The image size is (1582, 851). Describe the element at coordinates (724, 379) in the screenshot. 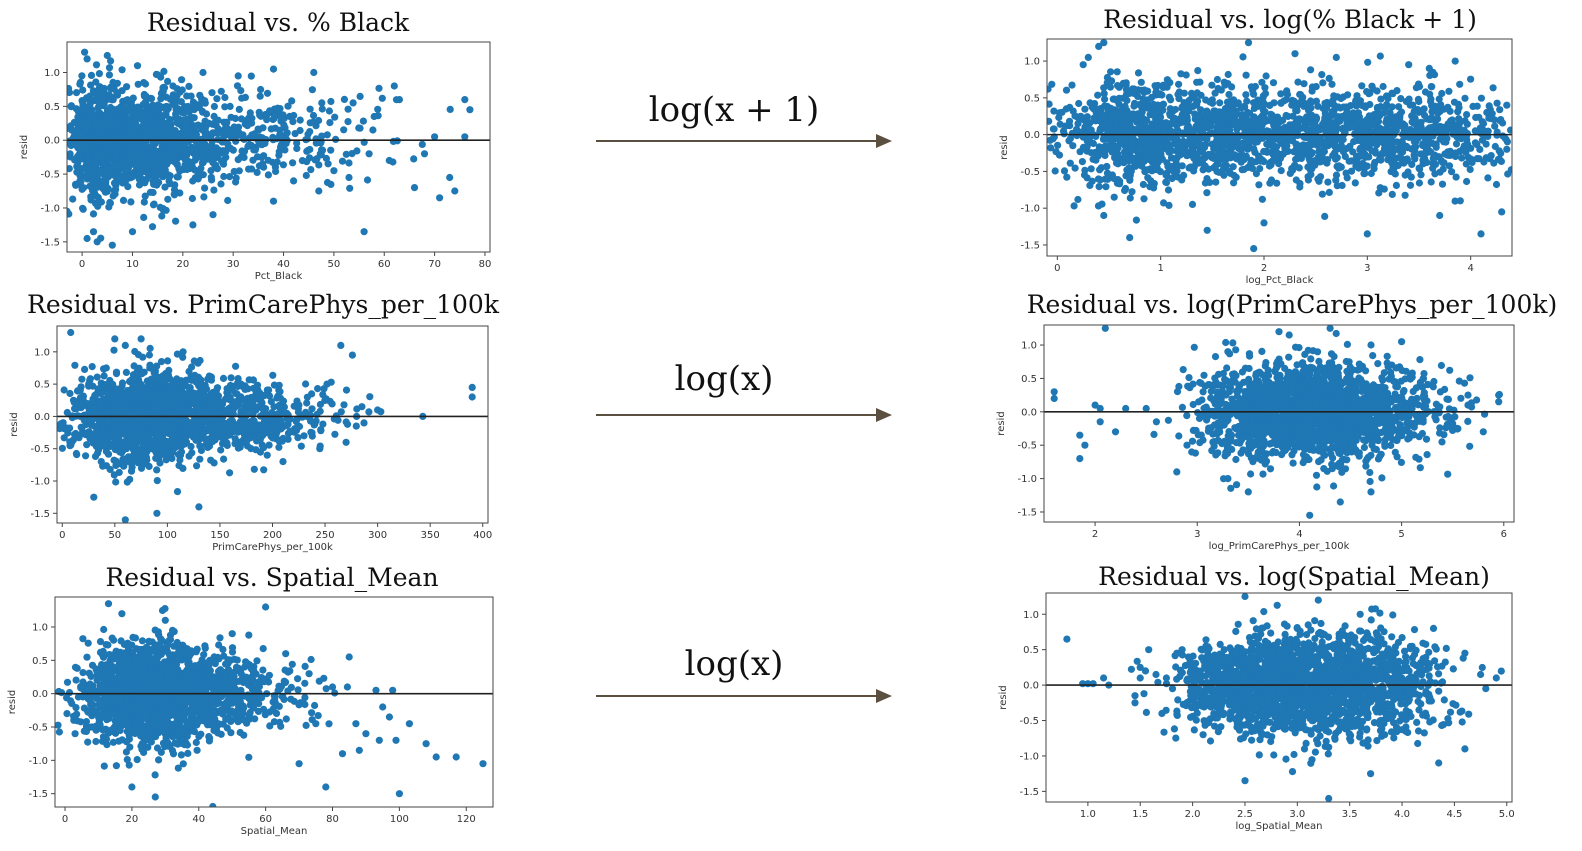

I see `transform-label: log(x)` at that location.